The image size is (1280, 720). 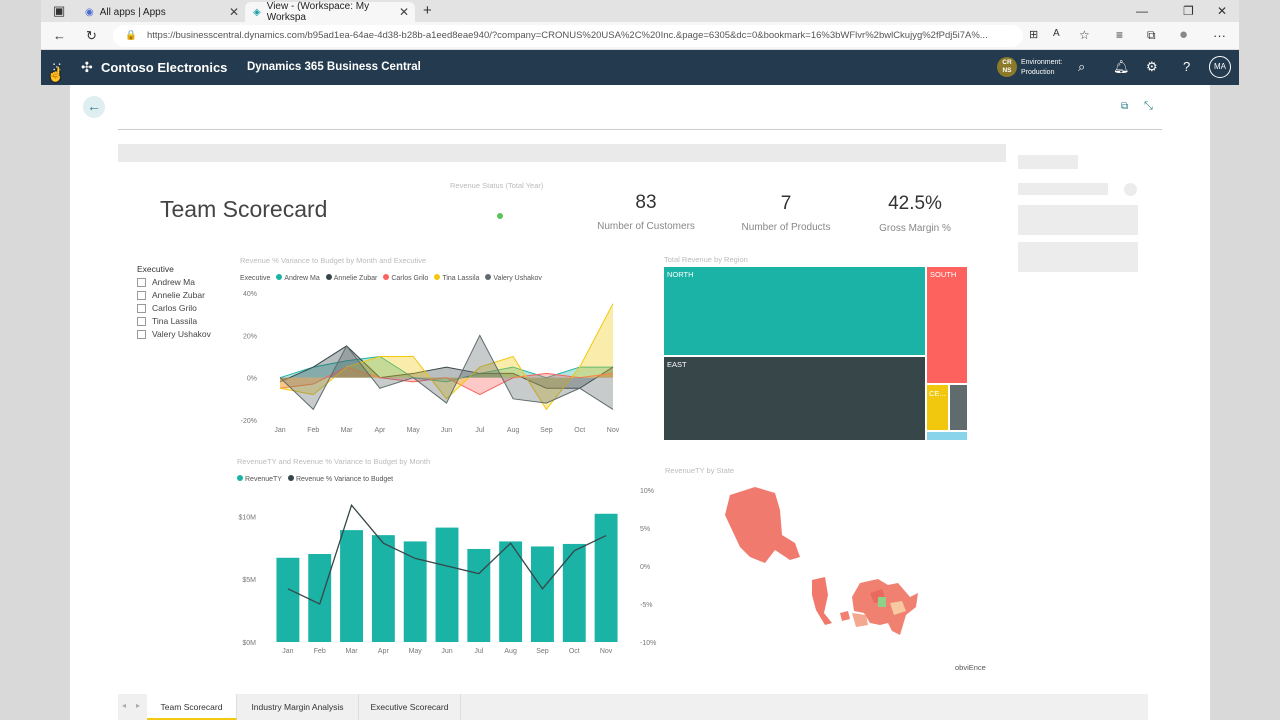 I want to click on search-icon: ⌕, so click(x=1082, y=66).